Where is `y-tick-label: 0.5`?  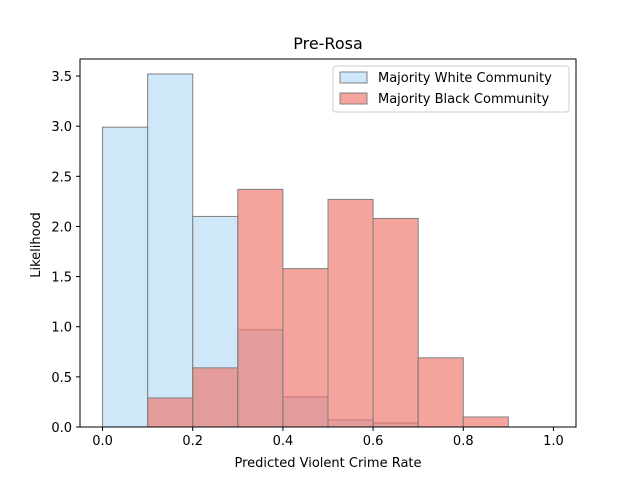
y-tick-label: 0.5 is located at coordinates (61, 378).